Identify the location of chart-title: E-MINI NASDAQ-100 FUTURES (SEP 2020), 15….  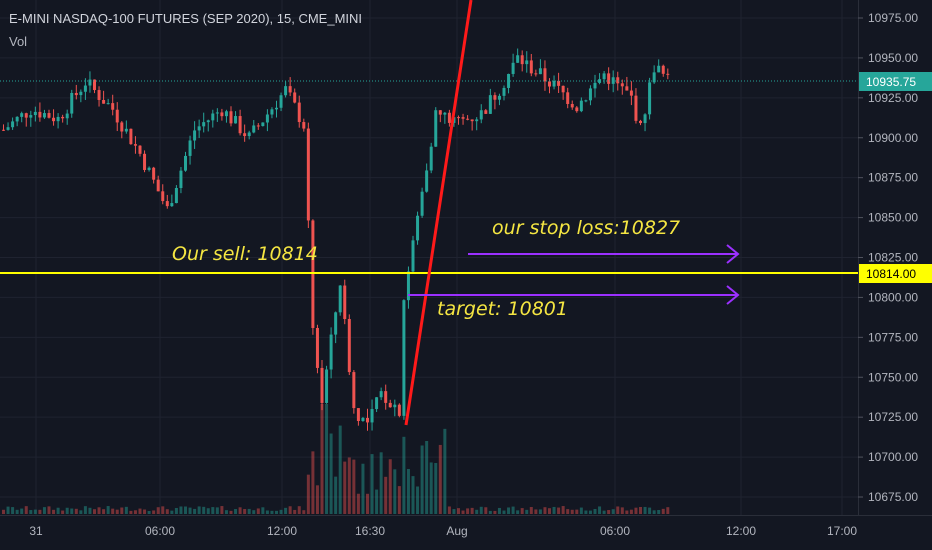
(186, 18).